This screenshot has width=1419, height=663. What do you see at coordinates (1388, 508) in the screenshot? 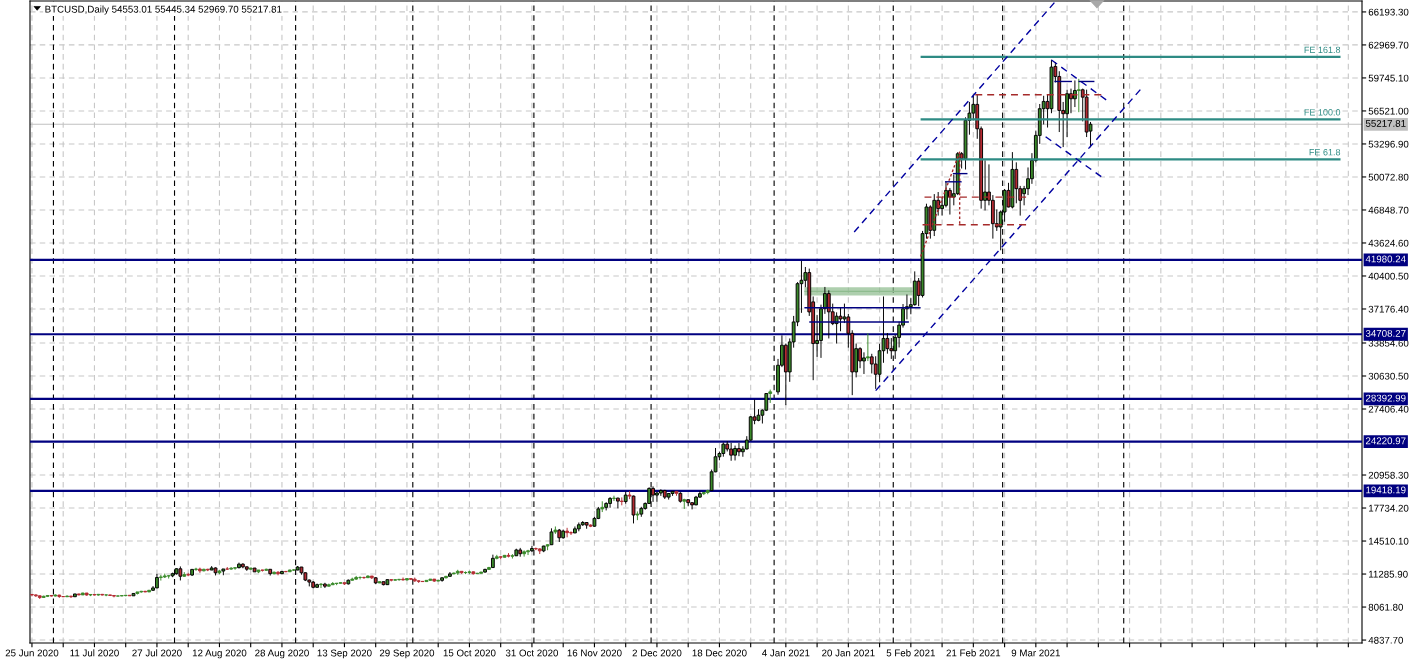
I see `y-tick-label: 17734.20` at bounding box center [1388, 508].